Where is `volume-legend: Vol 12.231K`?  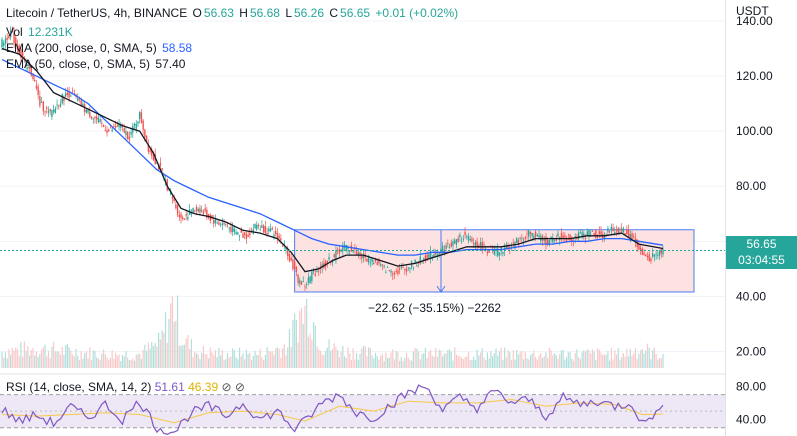 volume-legend: Vol 12.231K is located at coordinates (40, 32).